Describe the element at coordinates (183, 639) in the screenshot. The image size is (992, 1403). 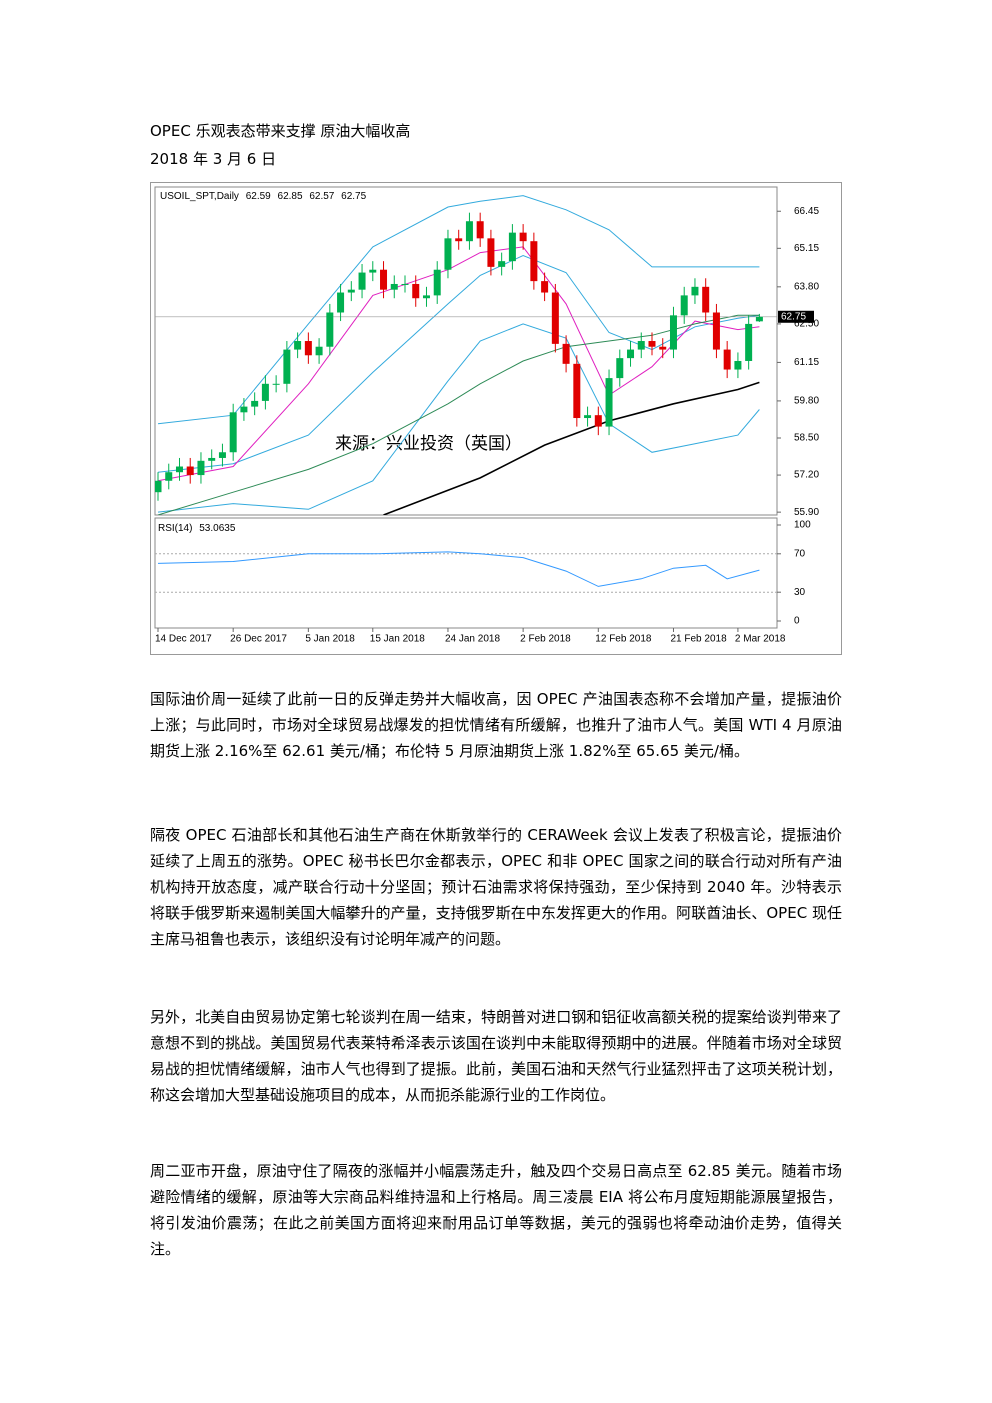
I see `x-tick-label: 14 Dec 2017` at that location.